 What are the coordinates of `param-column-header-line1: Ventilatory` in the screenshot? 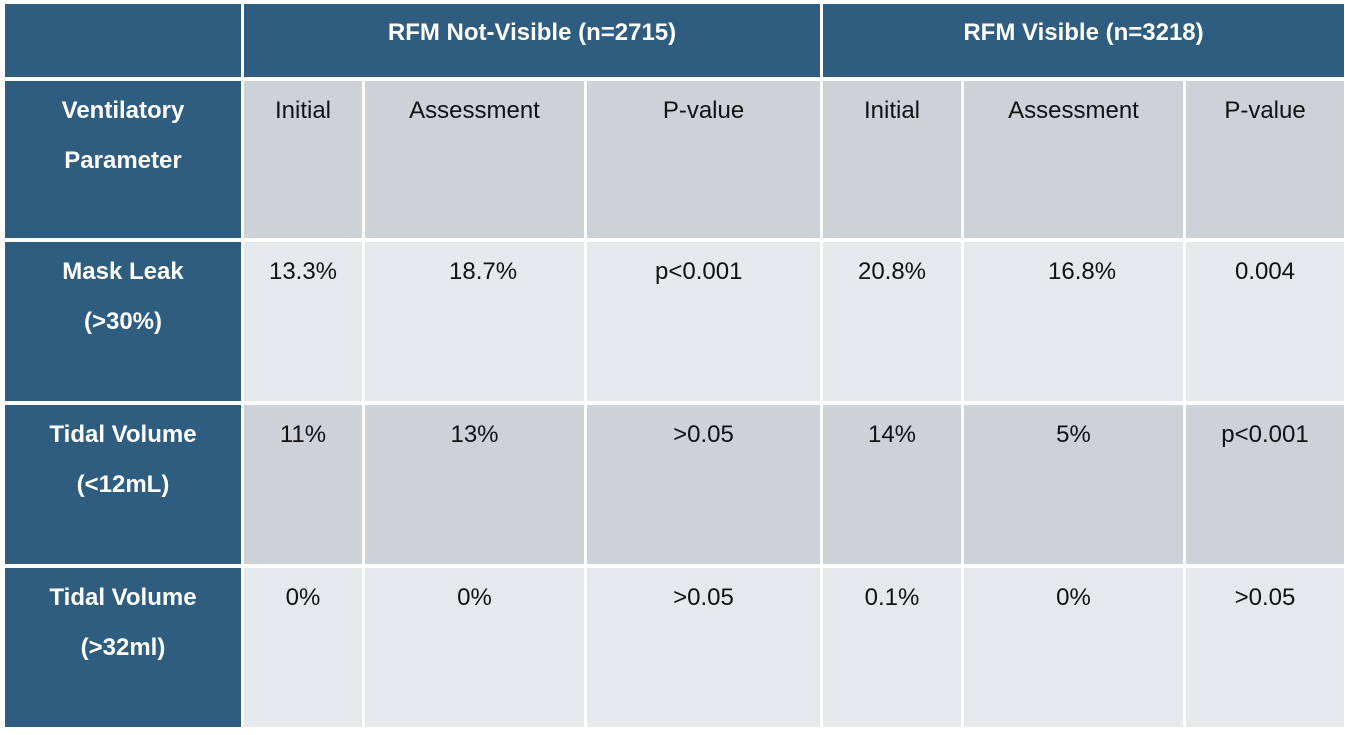 It's located at (123, 110).